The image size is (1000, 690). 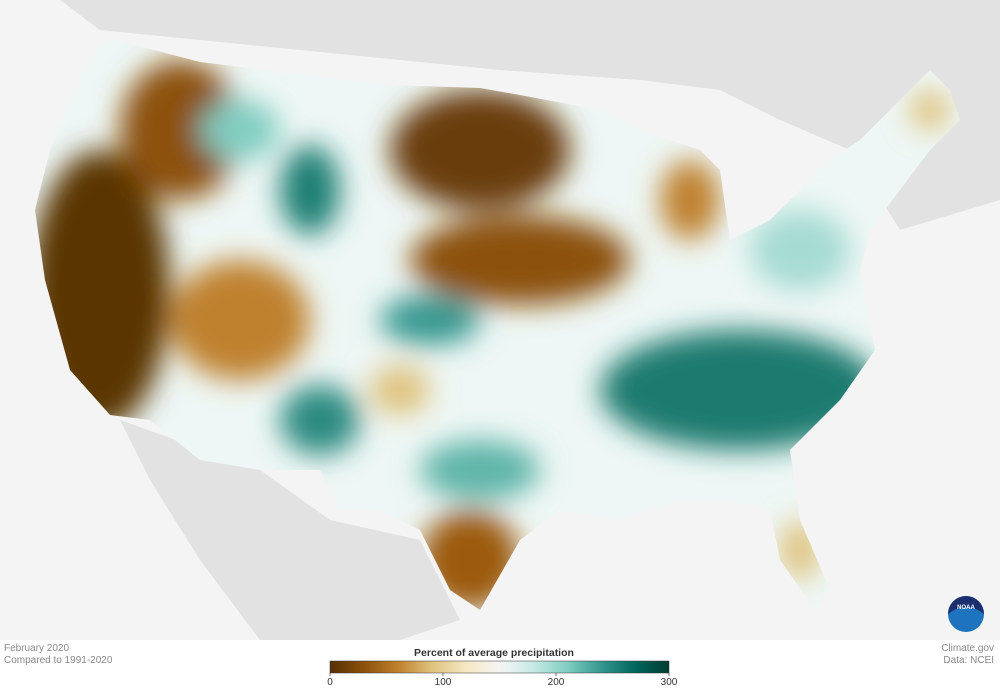 I want to click on legend-title: Percent of average precipitation, so click(x=494, y=653).